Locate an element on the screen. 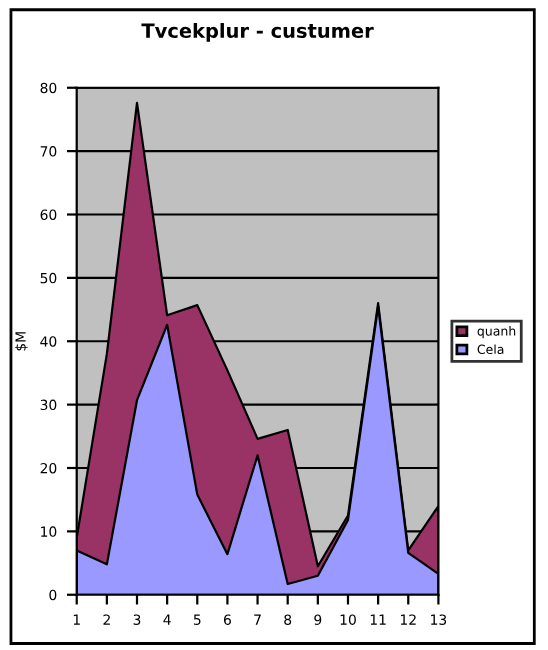  chart-title: Tvcekplur - custumer is located at coordinates (257, 32).